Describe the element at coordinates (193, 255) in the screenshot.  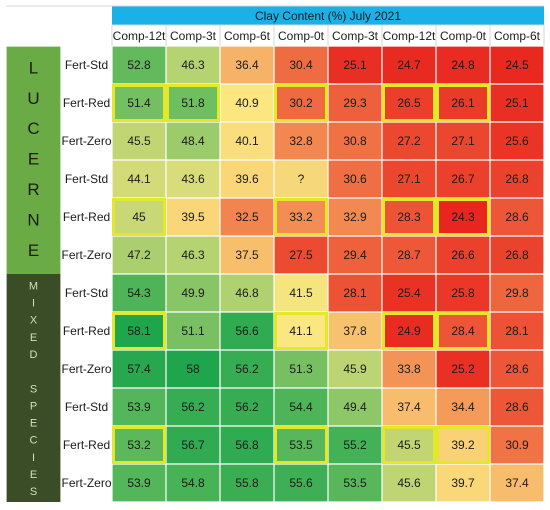
I see `cell-value: 46.3` at that location.